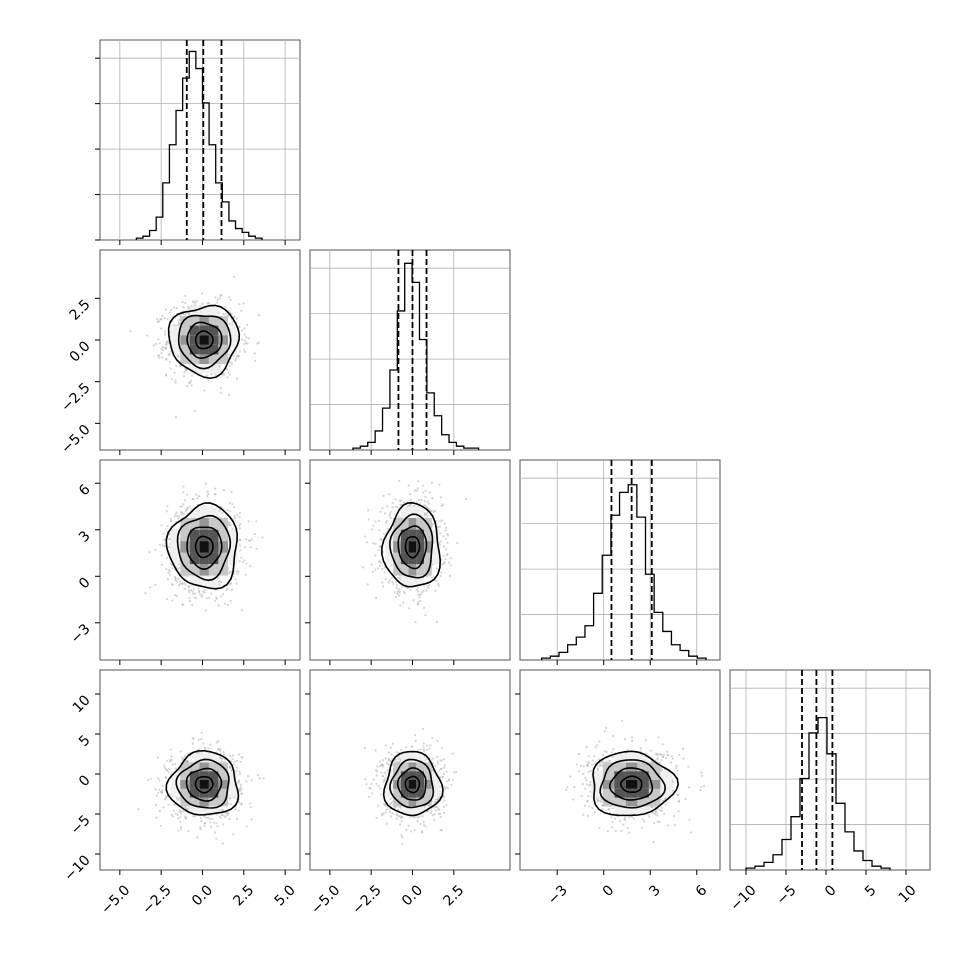  What do you see at coordinates (831, 891) in the screenshot?
I see `x-tick-label: 0` at bounding box center [831, 891].